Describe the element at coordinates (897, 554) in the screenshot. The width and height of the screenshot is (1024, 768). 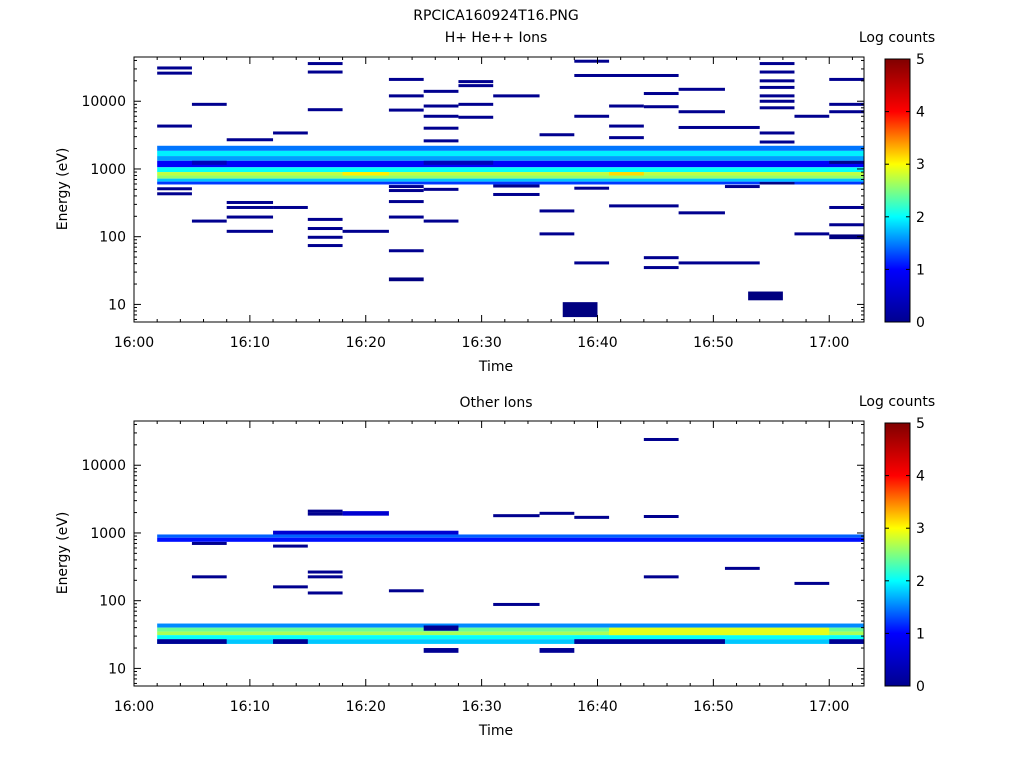
I see `colorbar-gradient` at that location.